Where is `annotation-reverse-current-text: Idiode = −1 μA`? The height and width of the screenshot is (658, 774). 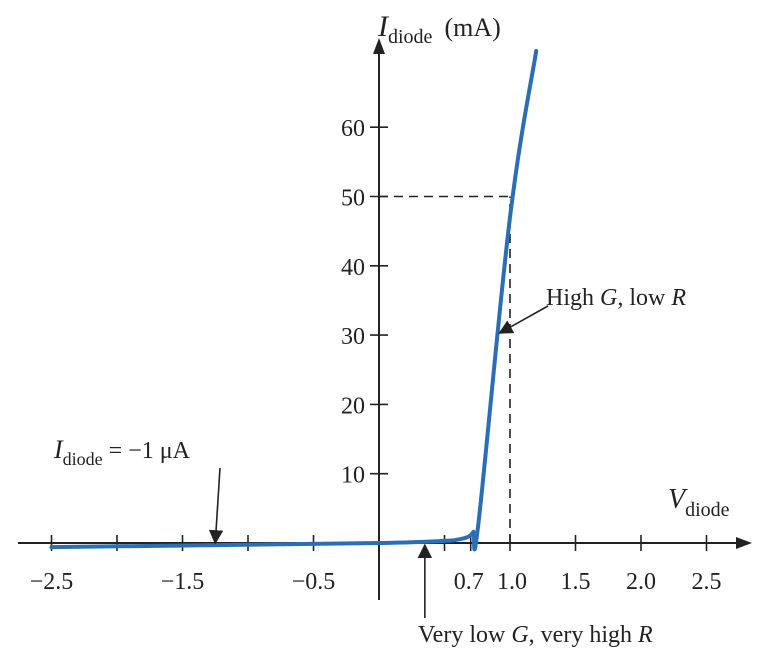 annotation-reverse-current-text: Idiode = −1 μA is located at coordinates (122, 452).